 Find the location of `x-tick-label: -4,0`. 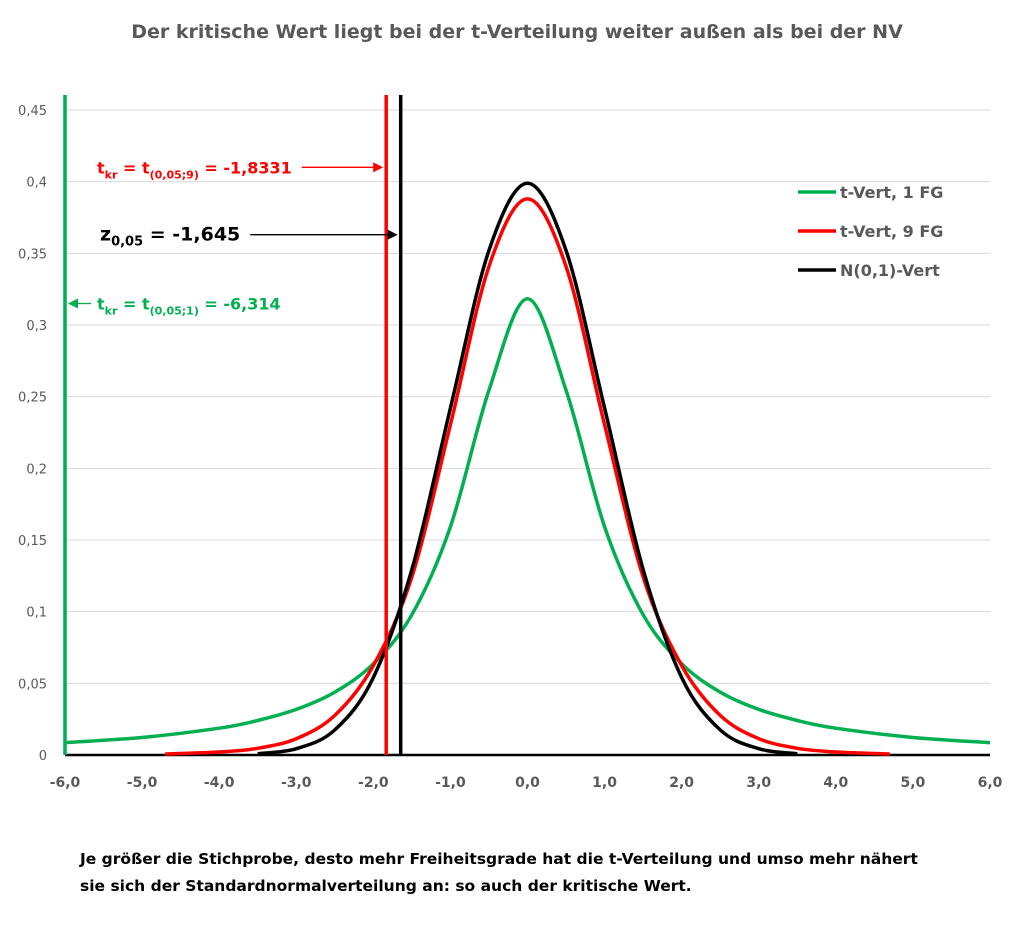

x-tick-label: -4,0 is located at coordinates (219, 783).